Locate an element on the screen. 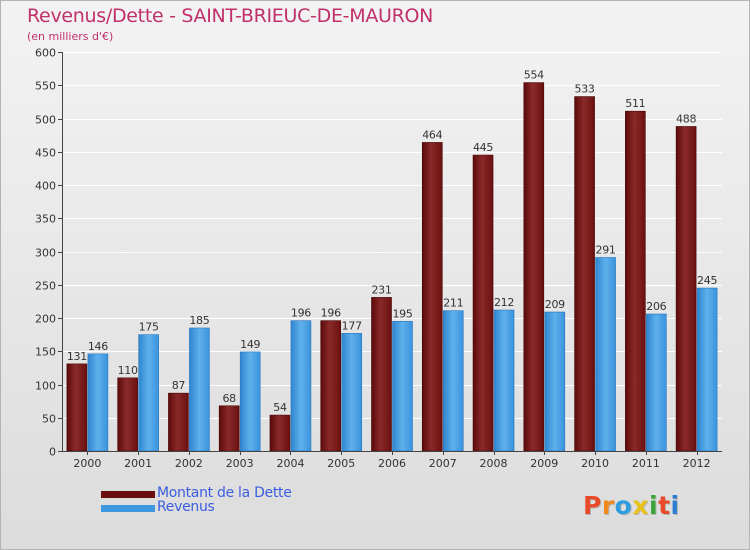  y-tick-label: 0 is located at coordinates (52, 452).